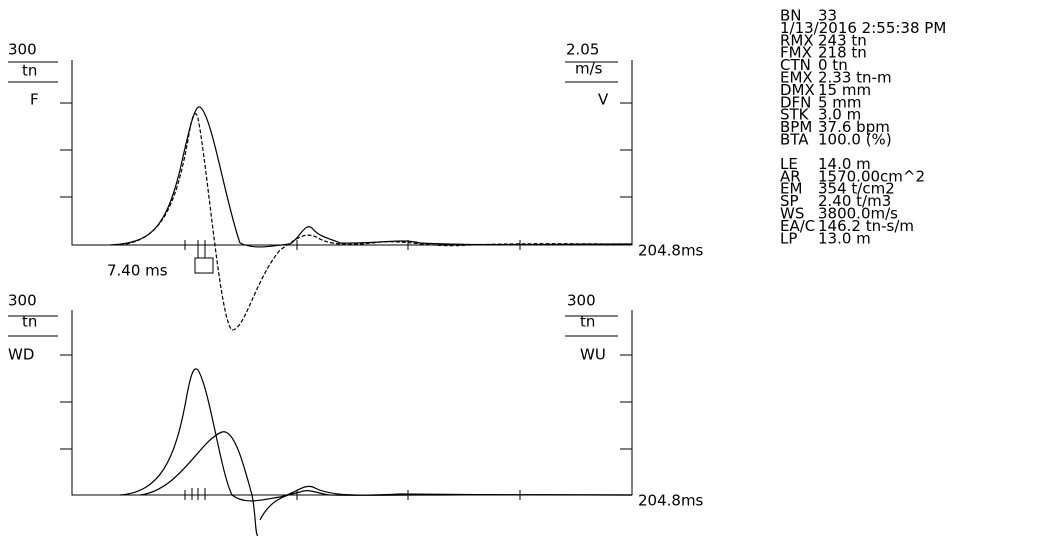 Image resolution: width=1051 pixels, height=536 pixels. What do you see at coordinates (603, 100) in the screenshot?
I see `top-right-trace: V` at bounding box center [603, 100].